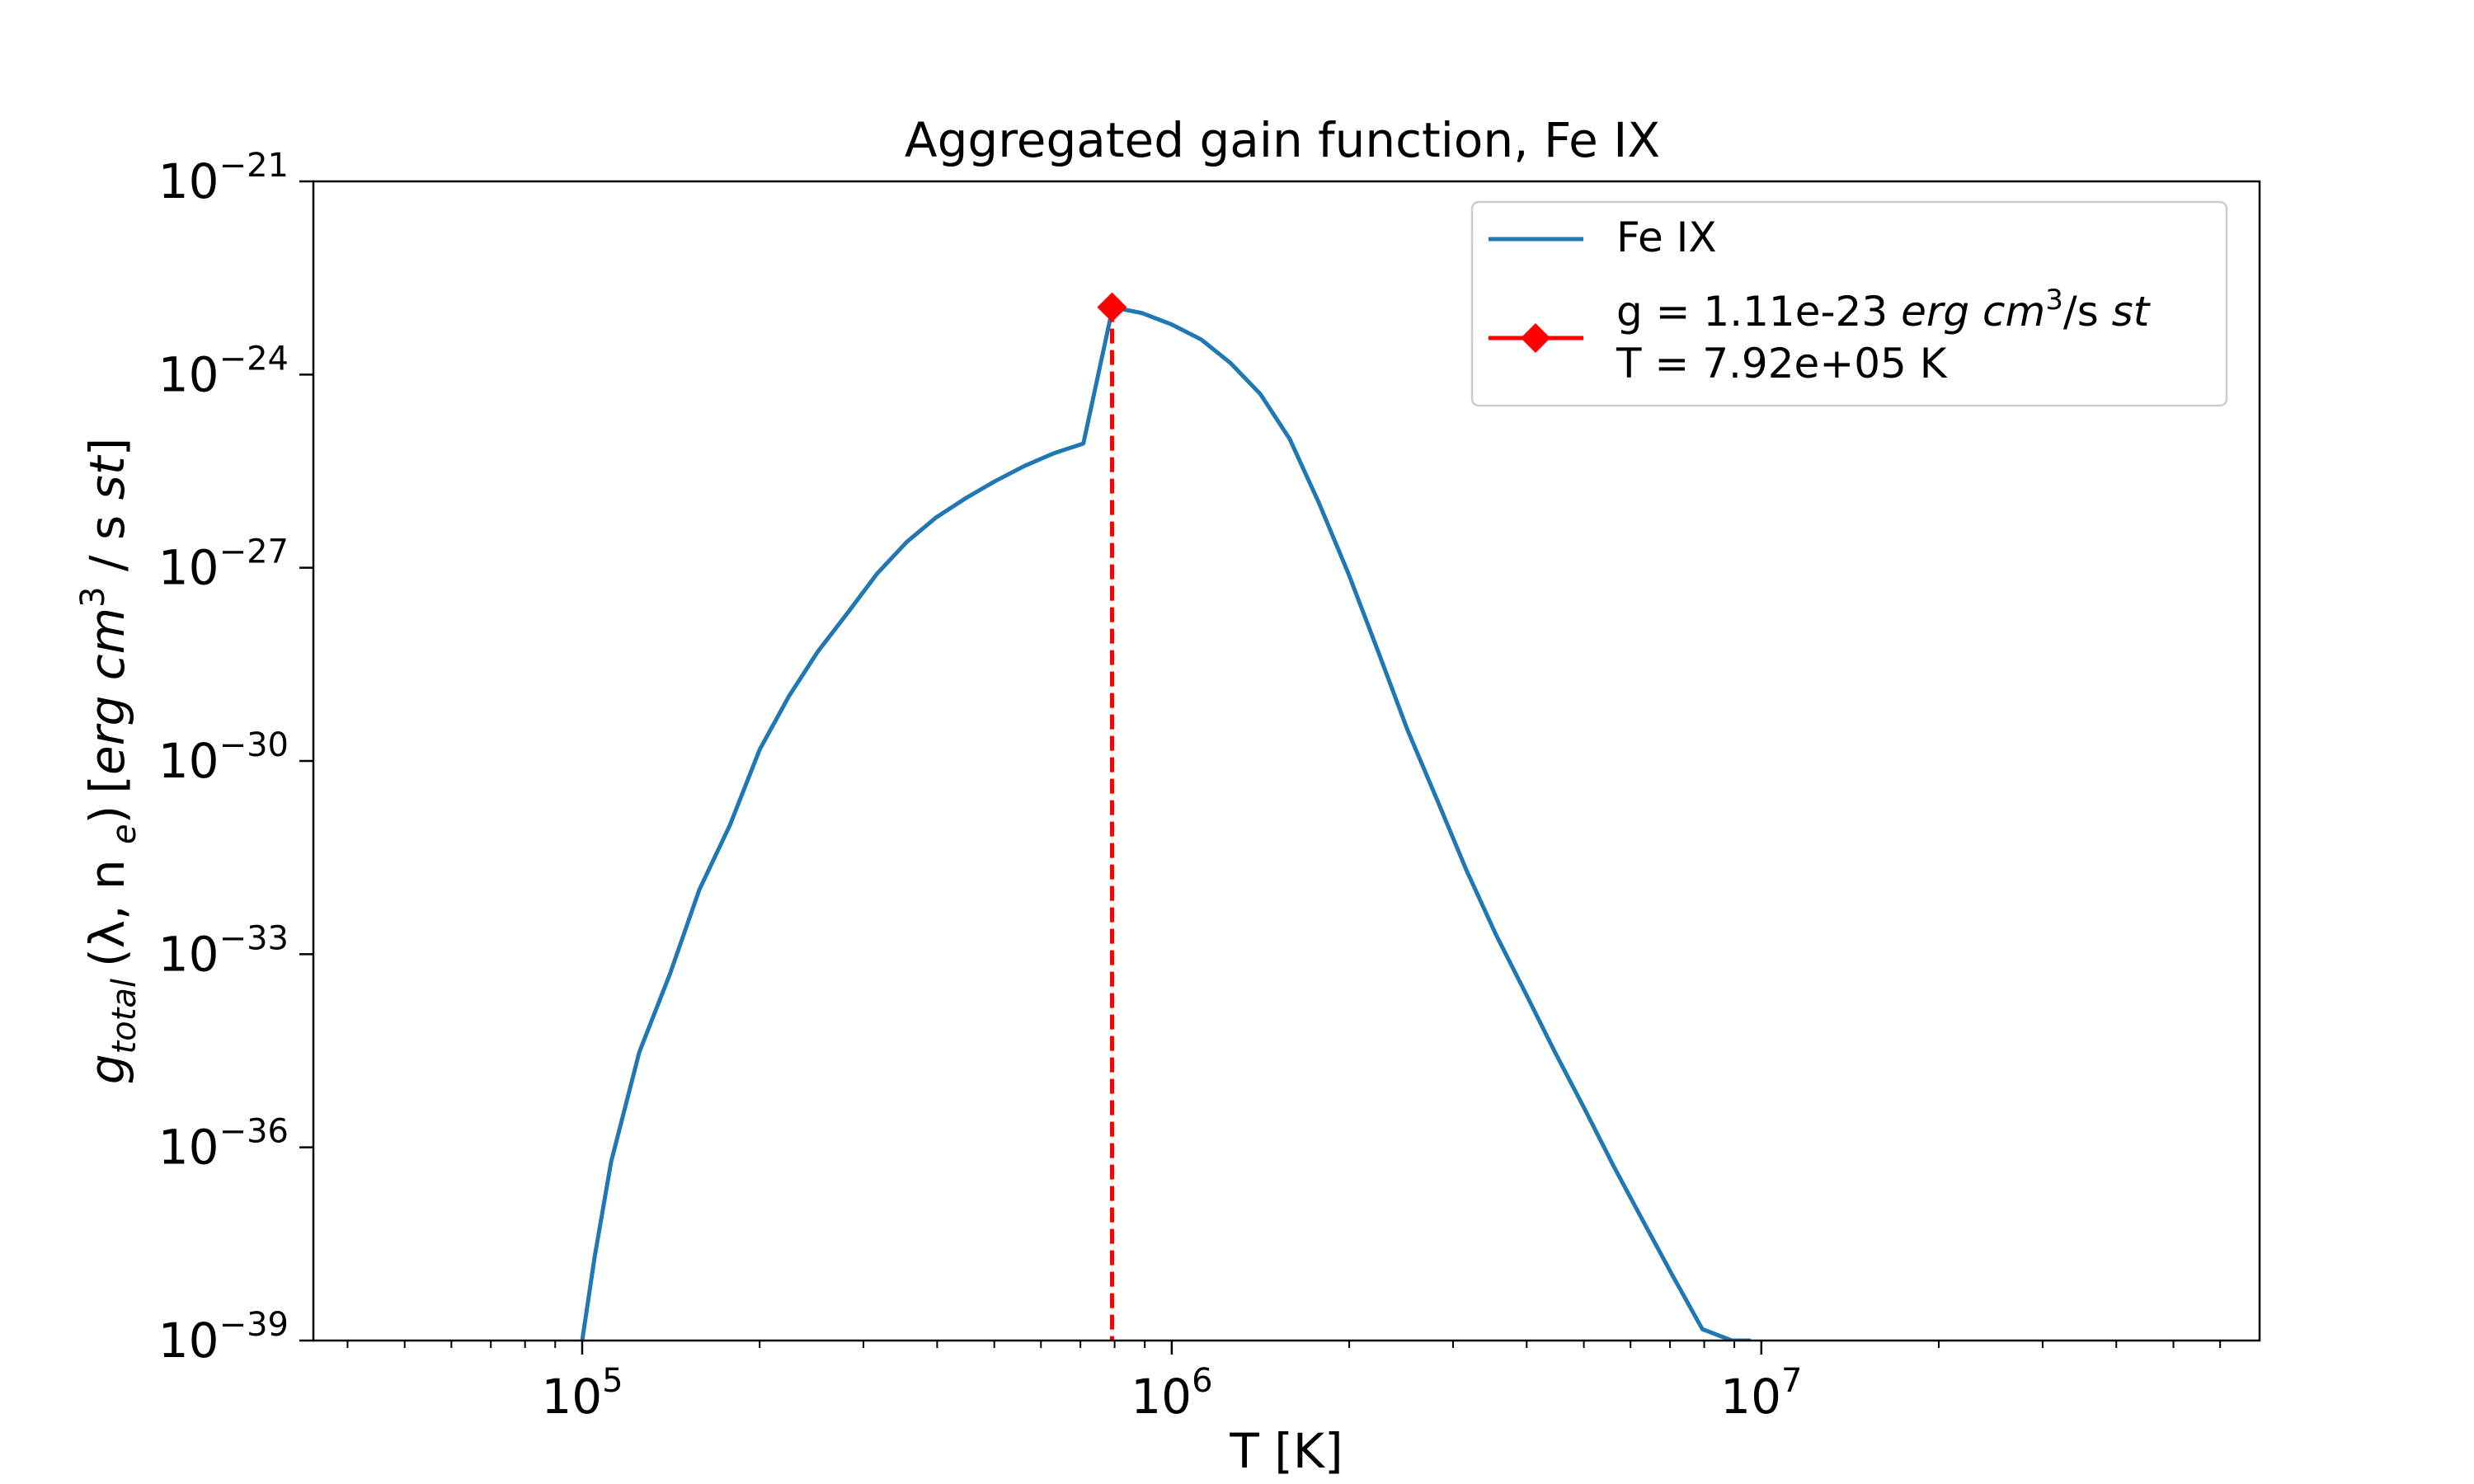 This screenshot has width=2474, height=1484. What do you see at coordinates (254, 552) in the screenshot?
I see `y-tick-exp: −27` at bounding box center [254, 552].